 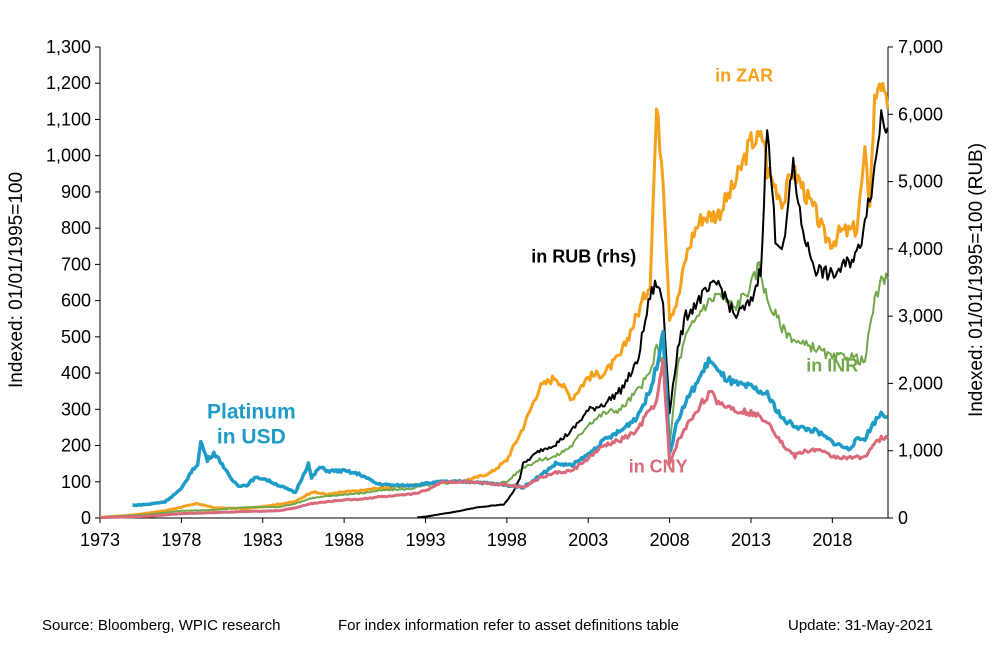 I want to click on right-tick-label: 5,000, so click(x=920, y=182).